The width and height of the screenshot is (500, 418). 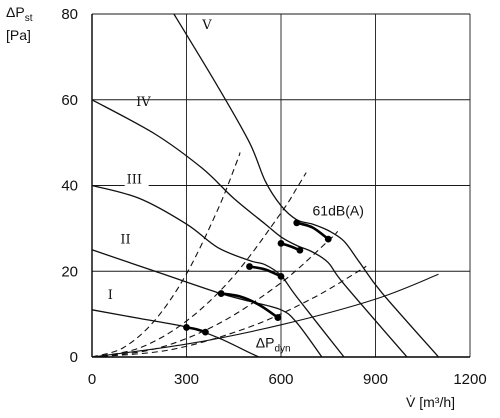 What do you see at coordinates (15, 12) in the screenshot?
I see `y-axis-label-symbol: ΔP` at bounding box center [15, 12].